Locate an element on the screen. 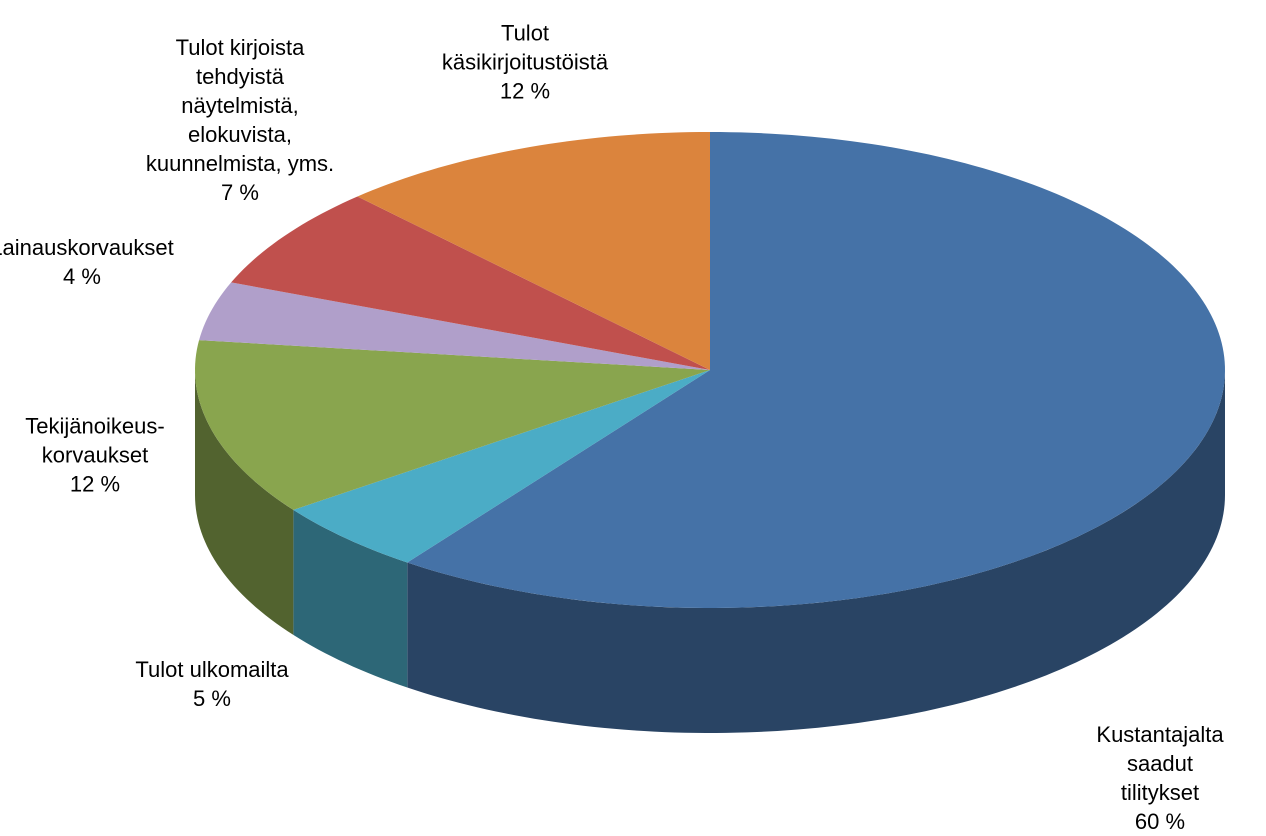 Image resolution: width=1266 pixels, height=836 pixels. data-label: Tekijänoikeus- korvaukset 12 % is located at coordinates (94, 455).